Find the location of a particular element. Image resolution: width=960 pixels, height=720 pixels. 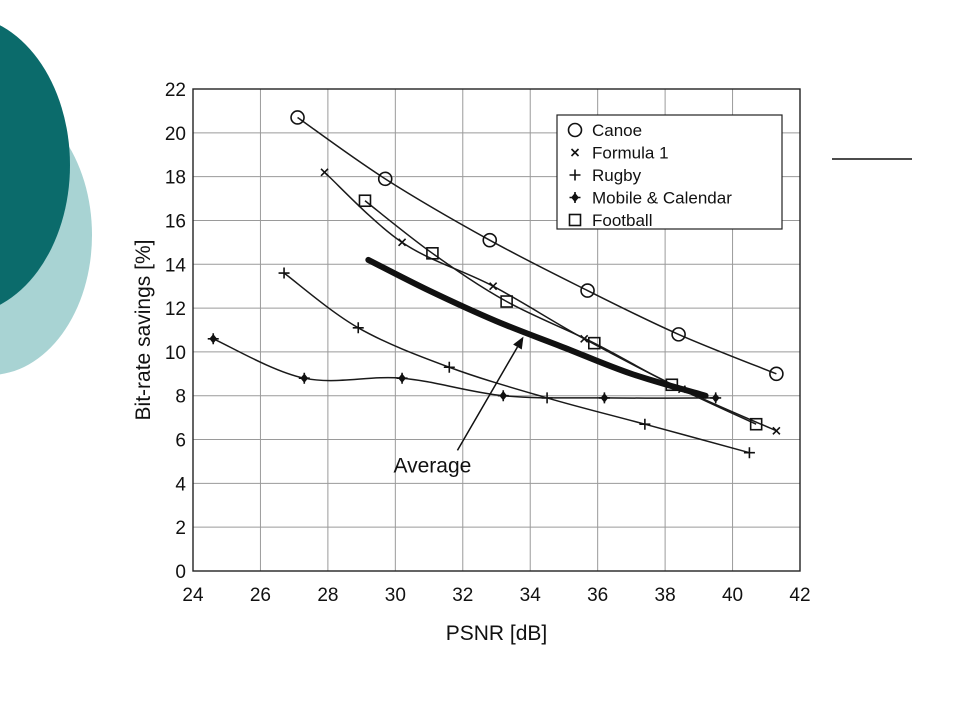

x-tick-label: 38 is located at coordinates (665, 595).